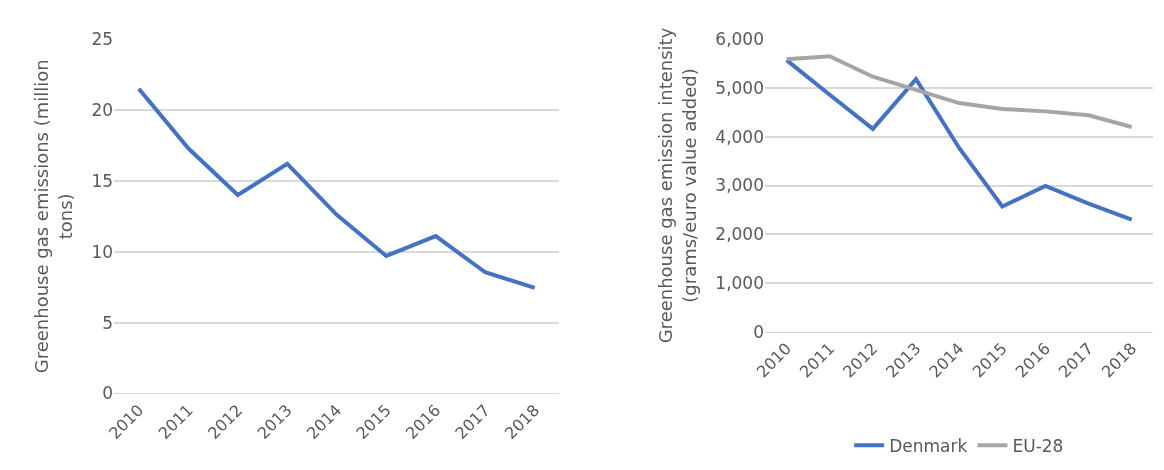 Image resolution: width=1164 pixels, height=470 pixels. I want to click on y-tick-label: 20, so click(102, 109).